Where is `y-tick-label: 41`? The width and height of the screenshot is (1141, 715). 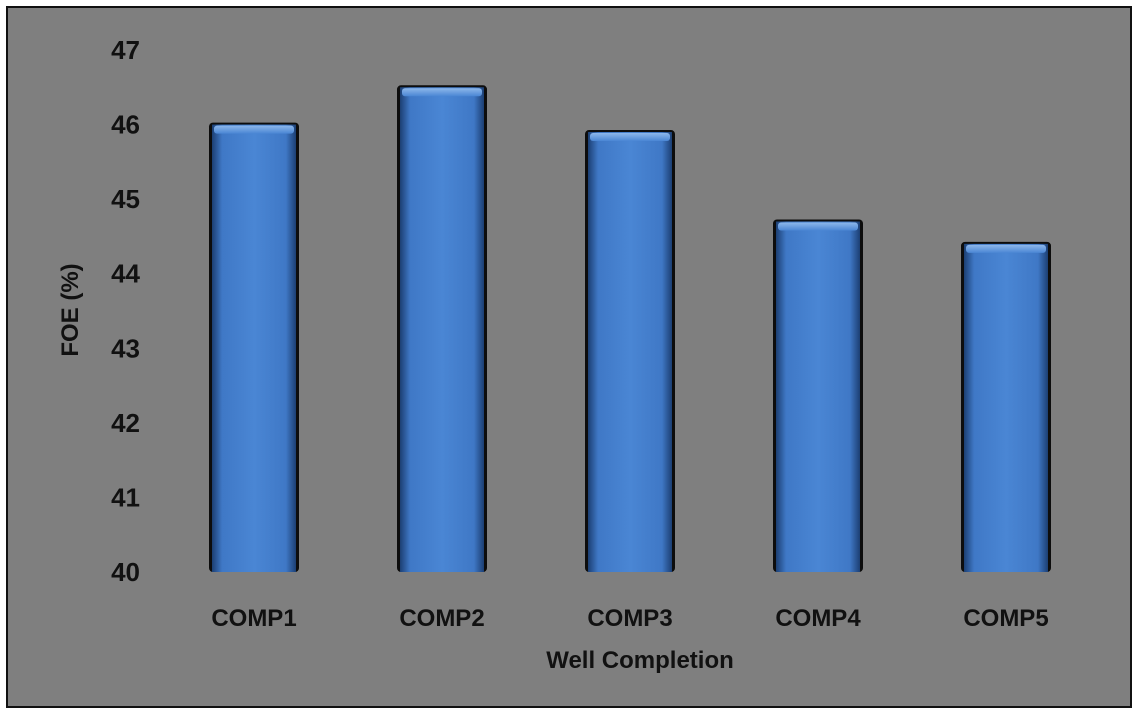 y-tick-label: 41 is located at coordinates (125, 497).